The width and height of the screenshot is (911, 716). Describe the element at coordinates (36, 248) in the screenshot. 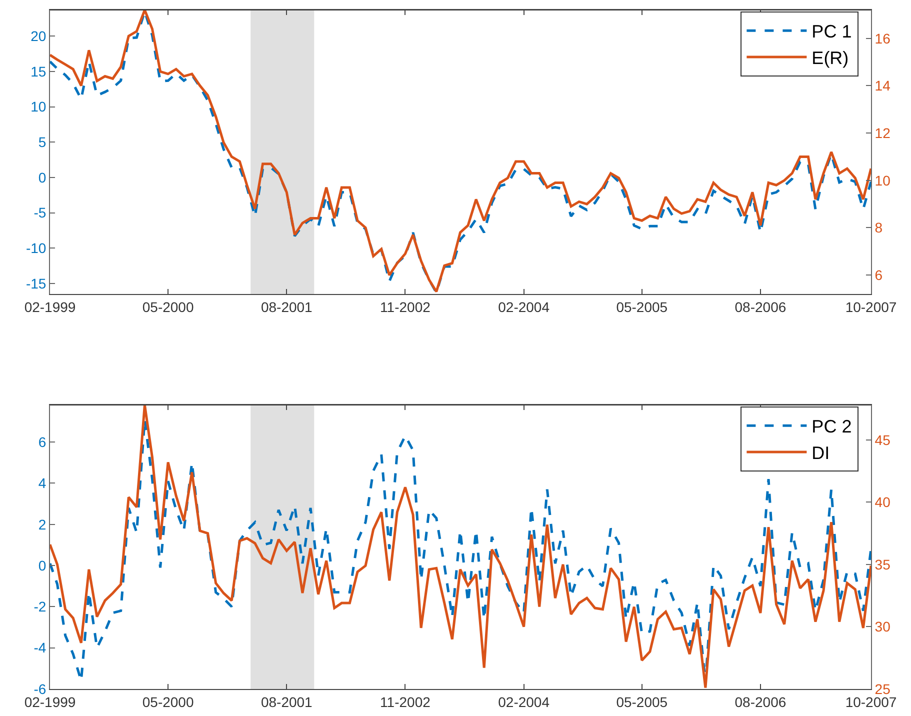

I see `y-tick-label: -10` at that location.